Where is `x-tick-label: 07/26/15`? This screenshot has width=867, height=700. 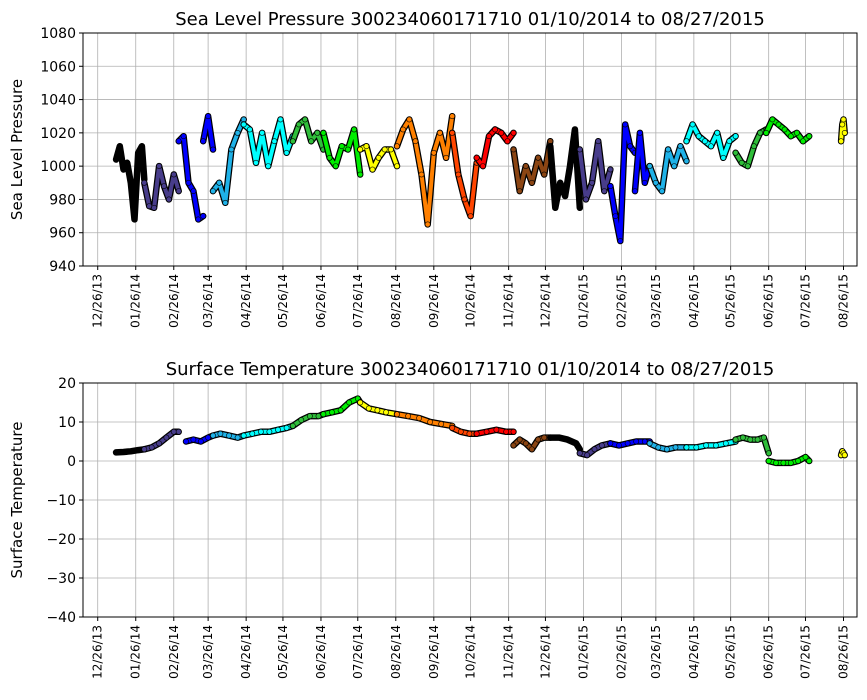 x-tick-label: 07/26/15 is located at coordinates (805, 652).